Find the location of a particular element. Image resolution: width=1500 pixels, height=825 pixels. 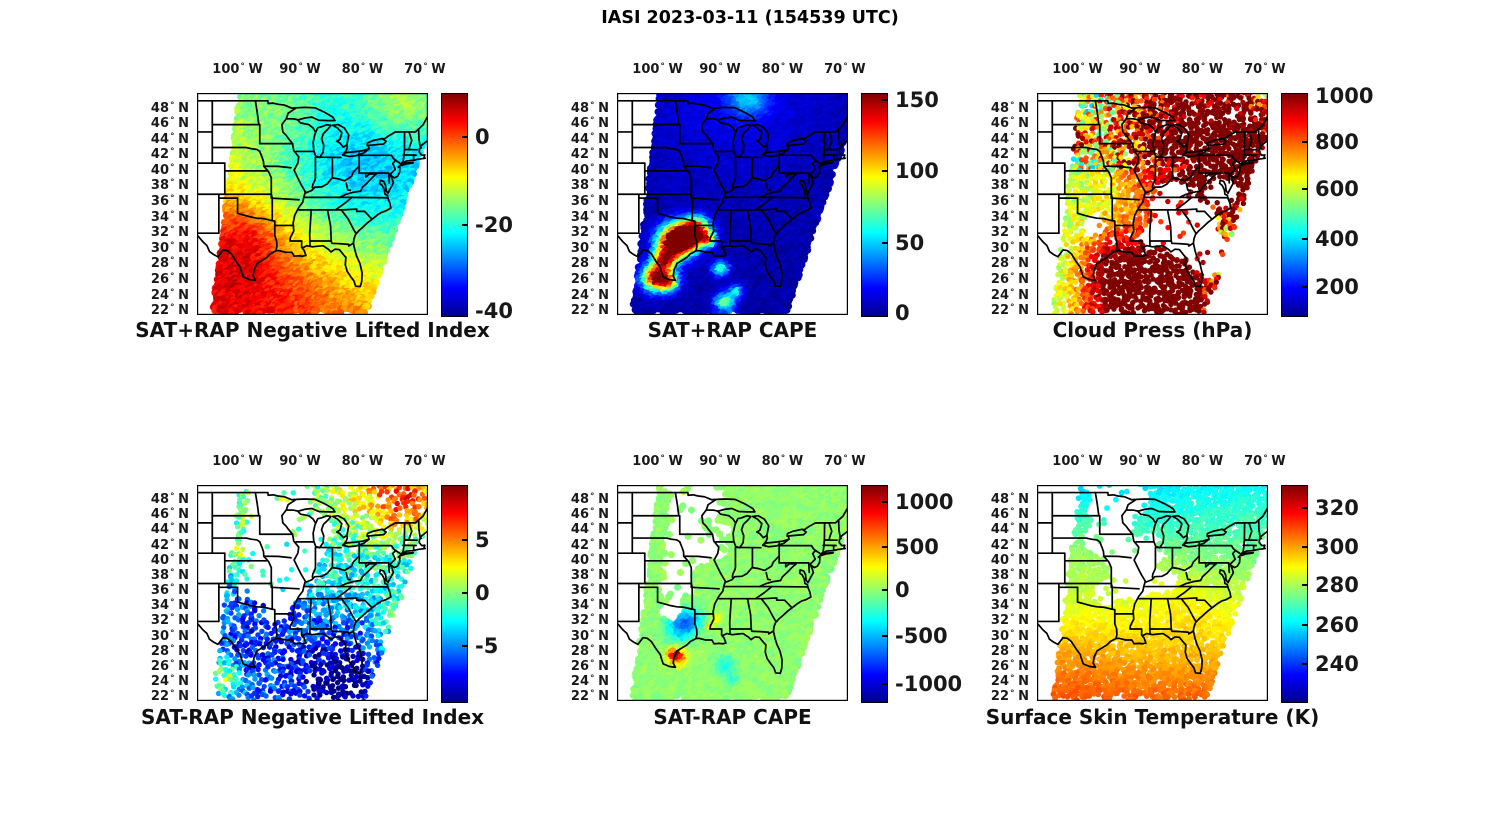

map-sat-minus-rap-cape is located at coordinates (732, 593).